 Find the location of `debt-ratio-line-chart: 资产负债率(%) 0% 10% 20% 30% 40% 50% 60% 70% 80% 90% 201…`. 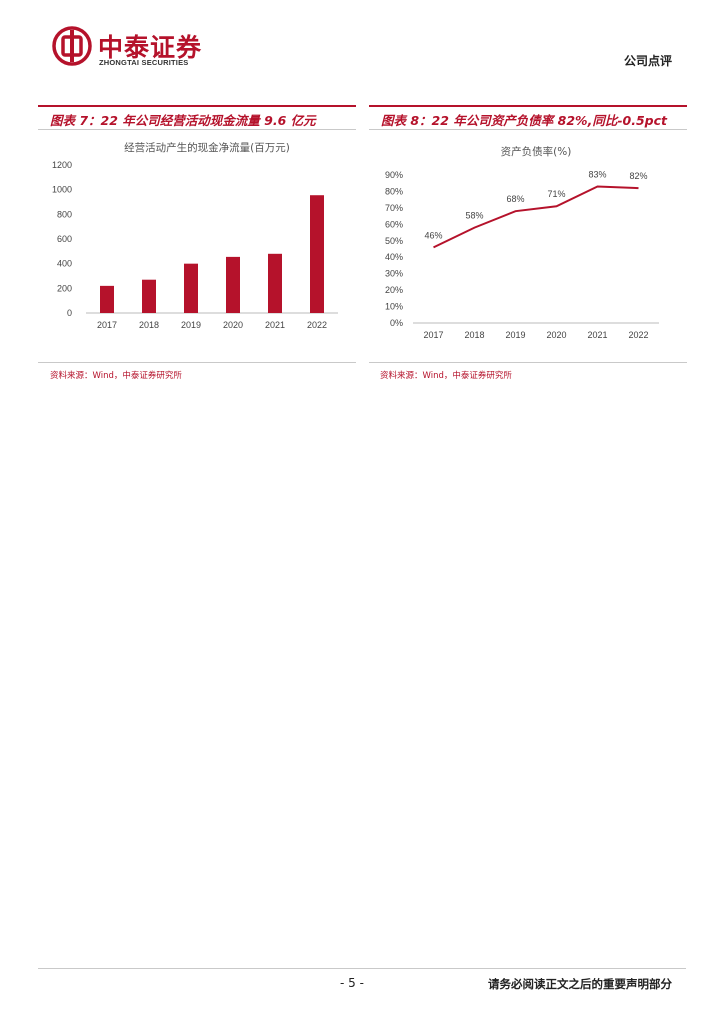

debt-ratio-line-chart: 资产负债率(%) 0% 10% 20% 30% 40% 50% 60% 70% 80% 90% 201… is located at coordinates (522, 242).